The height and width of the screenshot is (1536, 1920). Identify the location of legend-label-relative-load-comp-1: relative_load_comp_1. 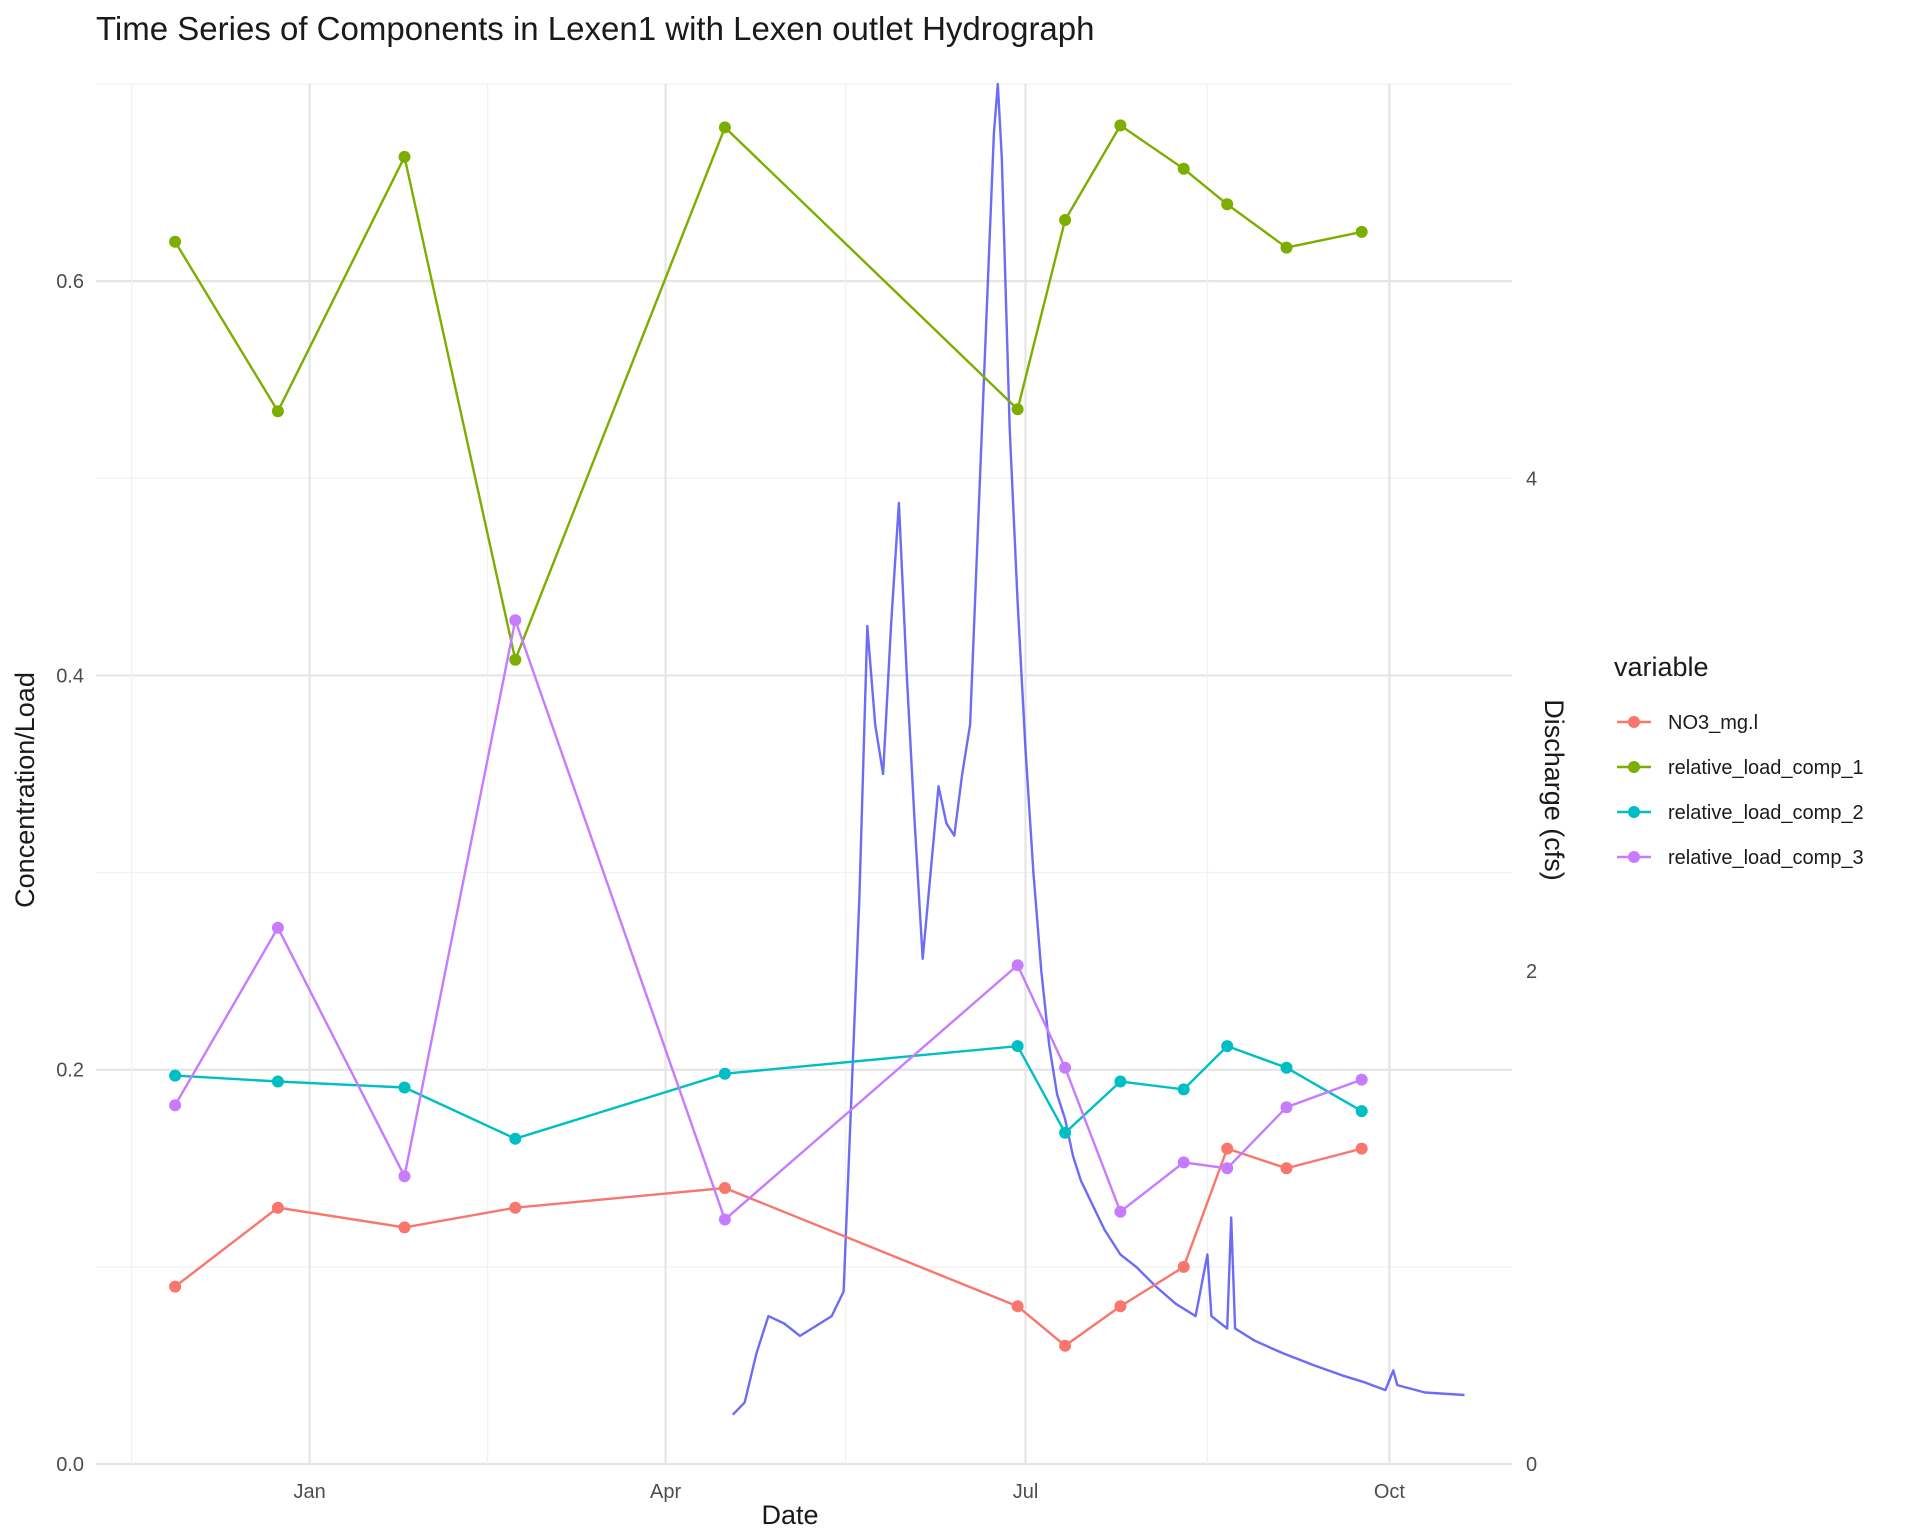
(1766, 768).